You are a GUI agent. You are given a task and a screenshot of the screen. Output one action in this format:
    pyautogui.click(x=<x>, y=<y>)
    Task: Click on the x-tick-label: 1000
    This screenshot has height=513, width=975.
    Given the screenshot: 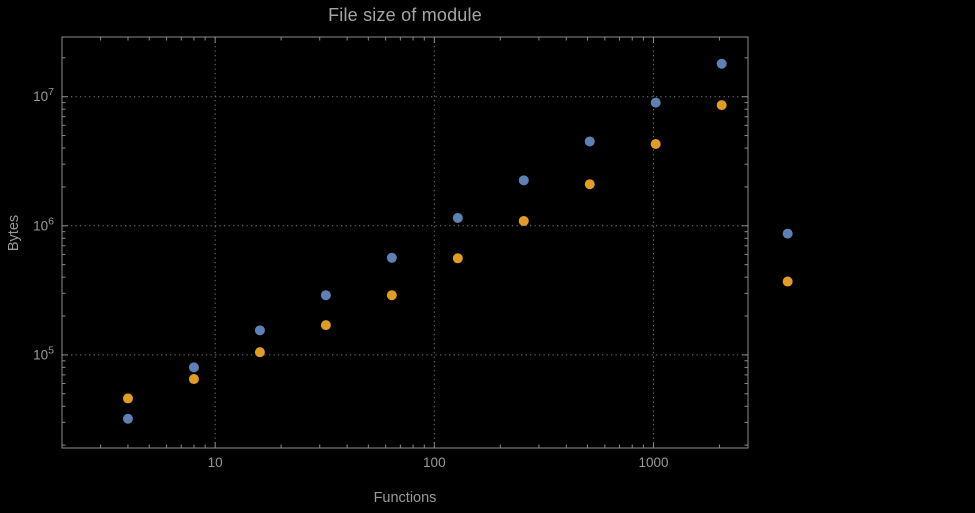 What is the action you would take?
    pyautogui.click(x=653, y=462)
    